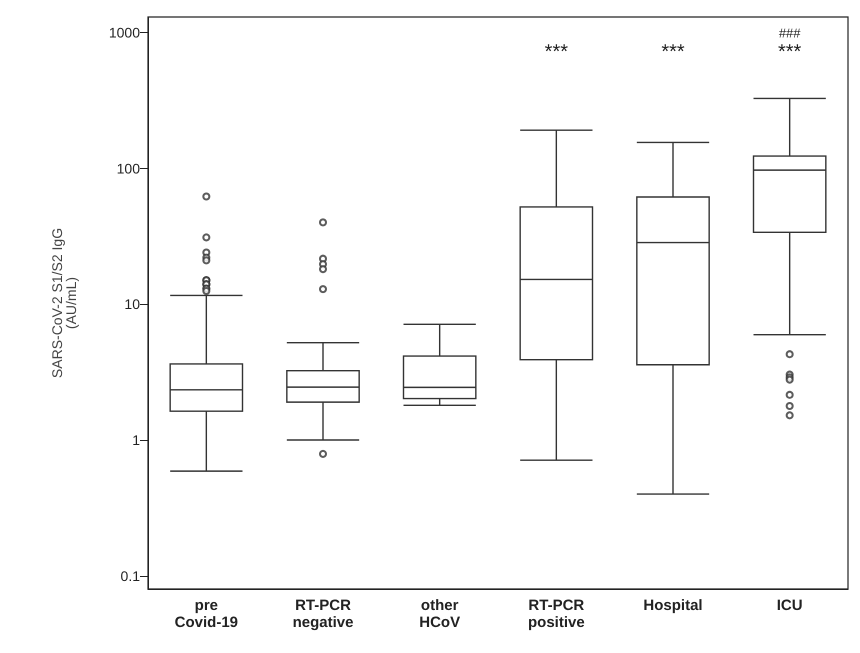 Image resolution: width=860 pixels, height=653 pixels. I want to click on x-tick-label: RT-PCR negative, so click(323, 614).